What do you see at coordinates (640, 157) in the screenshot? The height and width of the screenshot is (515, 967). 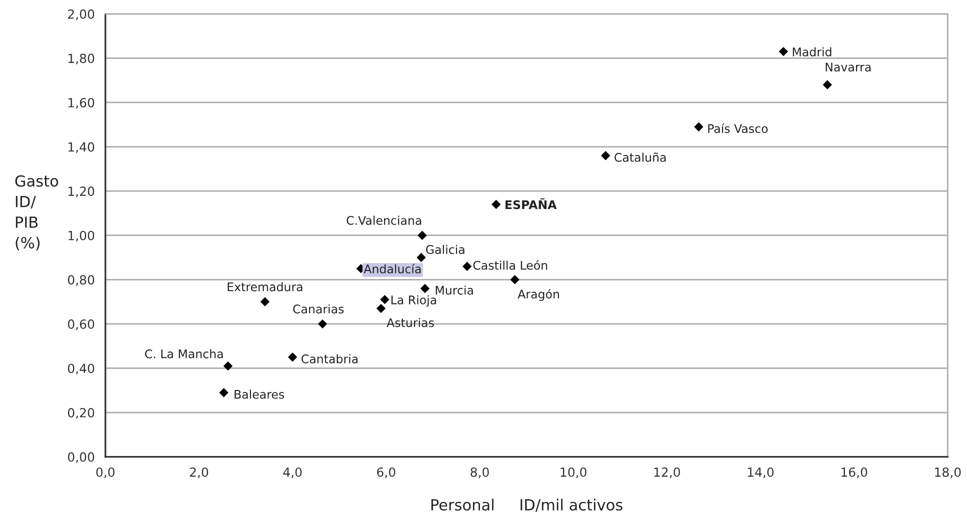 I see `annotation: Cataluña` at bounding box center [640, 157].